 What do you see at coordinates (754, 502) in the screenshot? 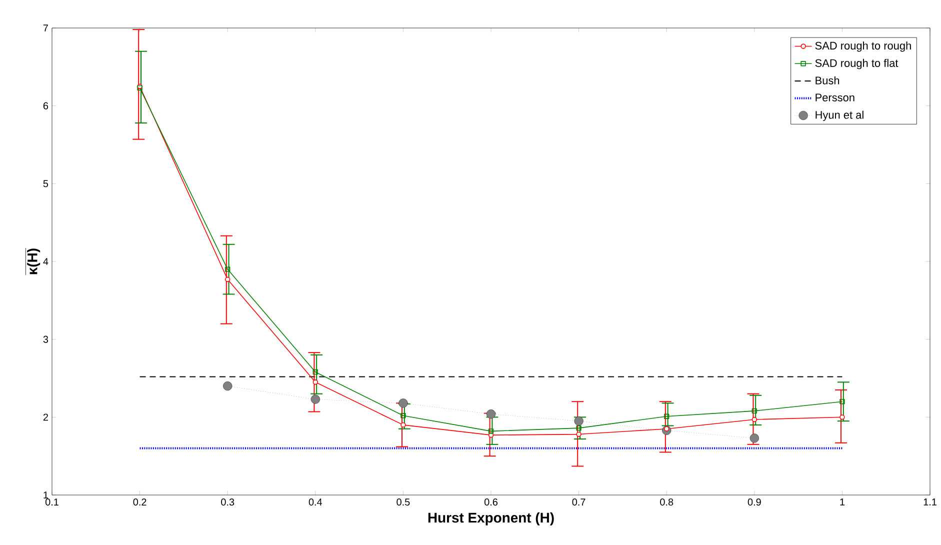
I see `x-tick-label: 0.9` at bounding box center [754, 502].